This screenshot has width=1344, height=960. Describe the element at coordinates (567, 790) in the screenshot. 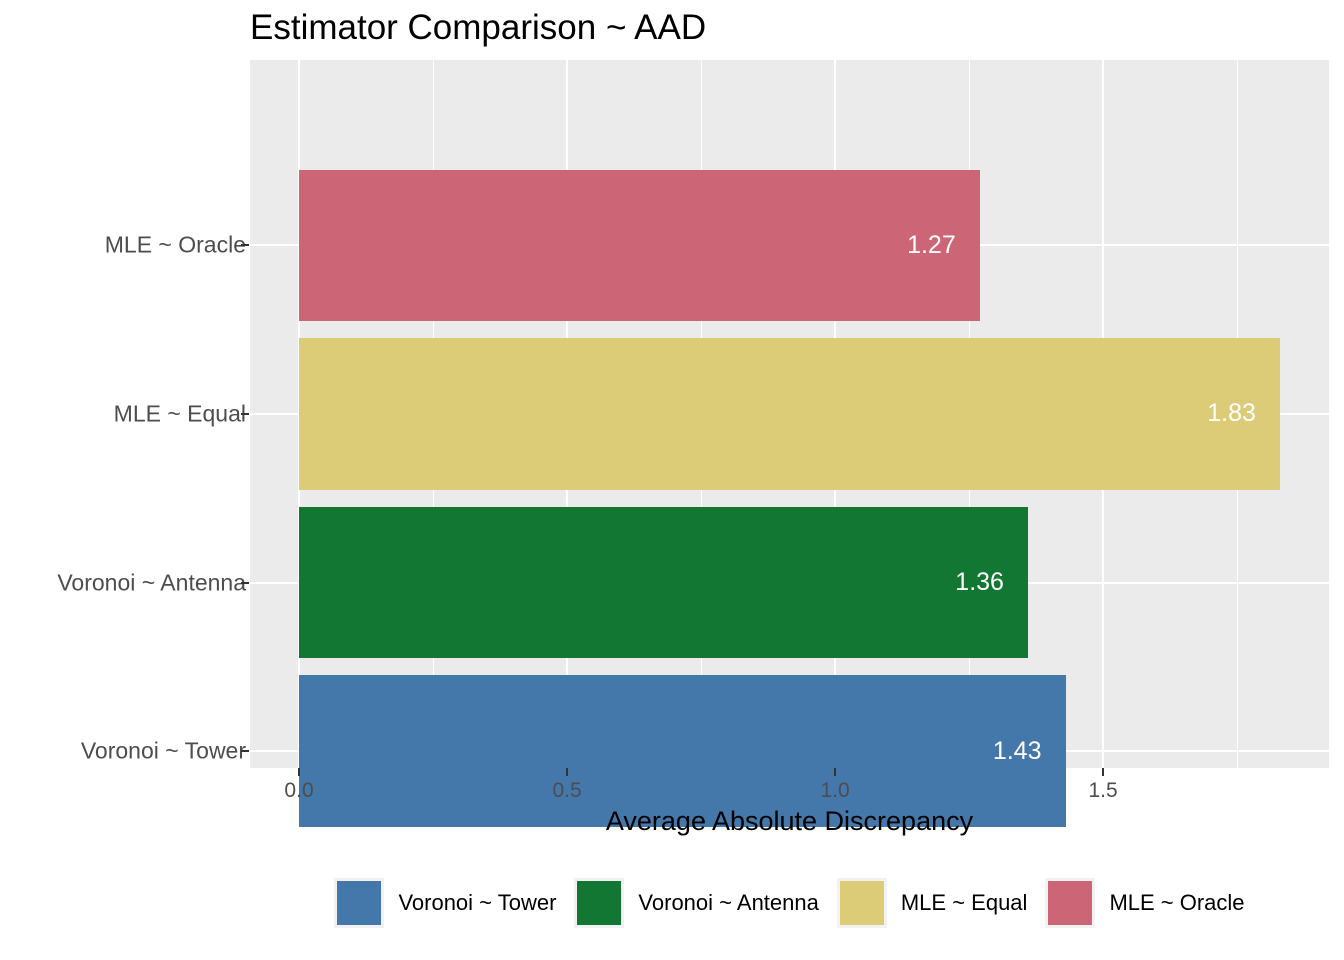

I see `x-tick-label-0.5: 0.5` at that location.